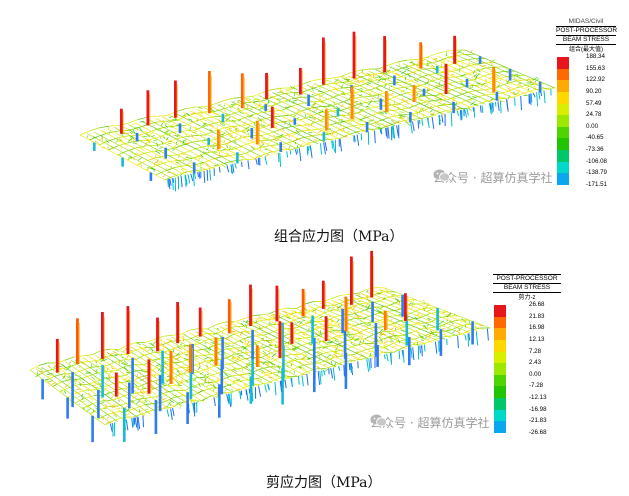 The height and width of the screenshot is (496, 629). Describe the element at coordinates (535, 363) in the screenshot. I see `legend-tick-label: 2.43` at that location.